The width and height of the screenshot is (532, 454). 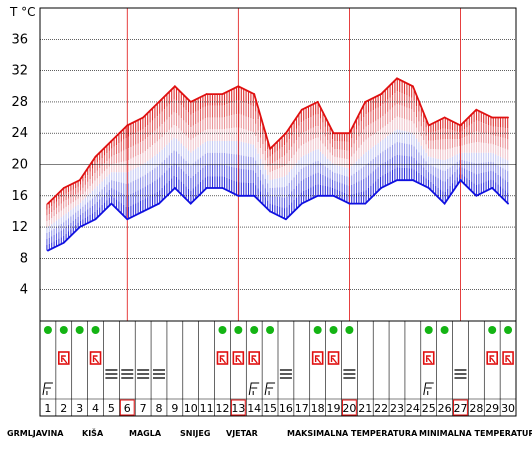 What do you see at coordinates (349, 408) in the screenshot?
I see `day-label: 20` at bounding box center [349, 408].